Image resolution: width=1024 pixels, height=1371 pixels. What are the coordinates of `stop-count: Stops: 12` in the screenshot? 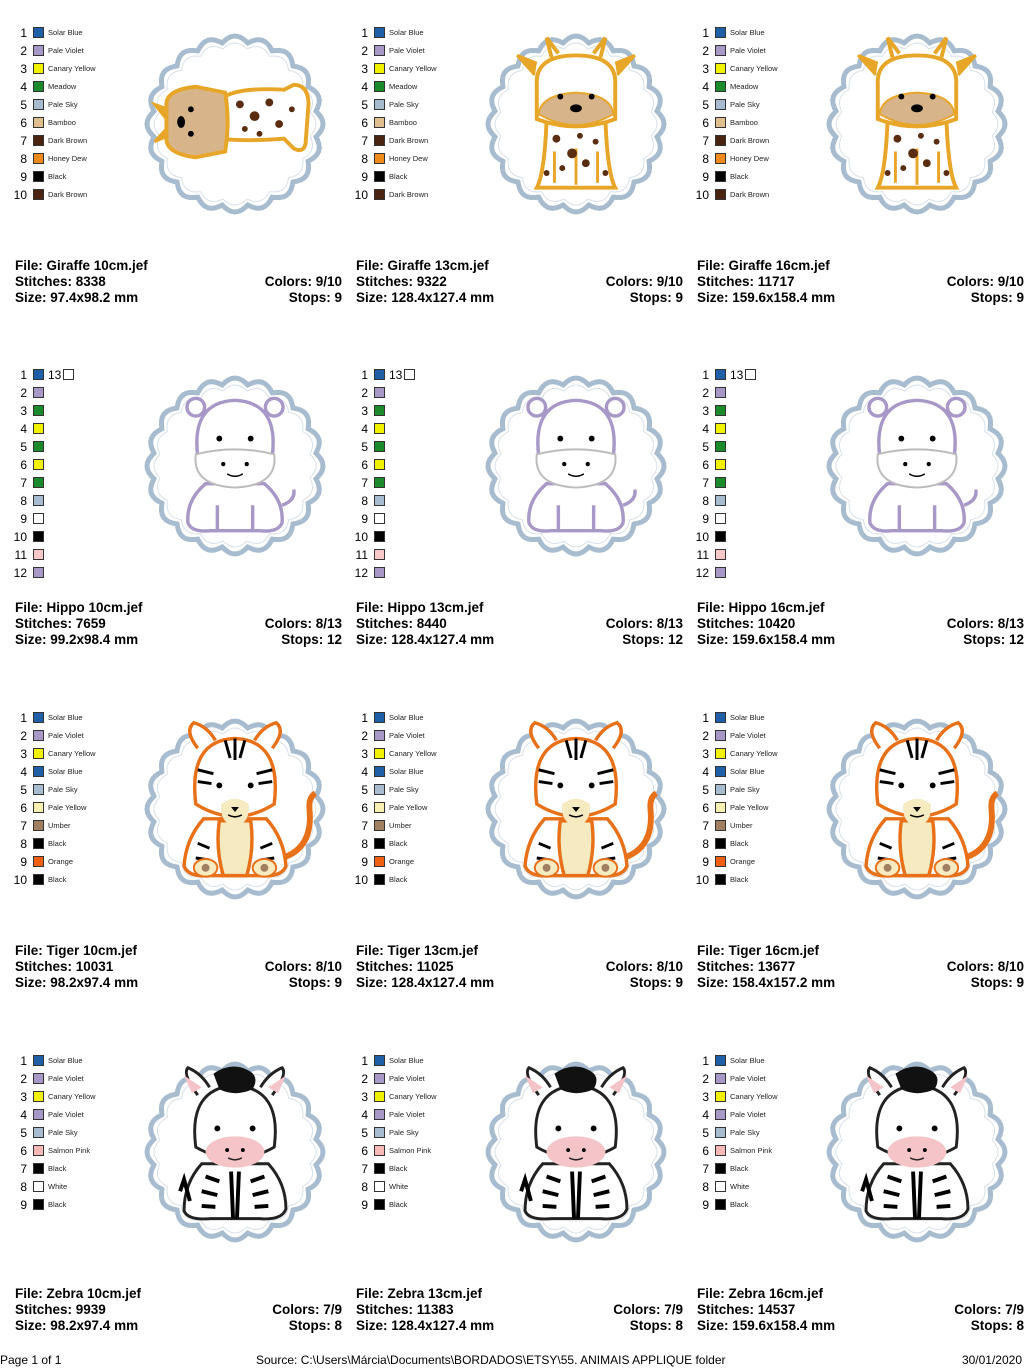 It's located at (652, 639).